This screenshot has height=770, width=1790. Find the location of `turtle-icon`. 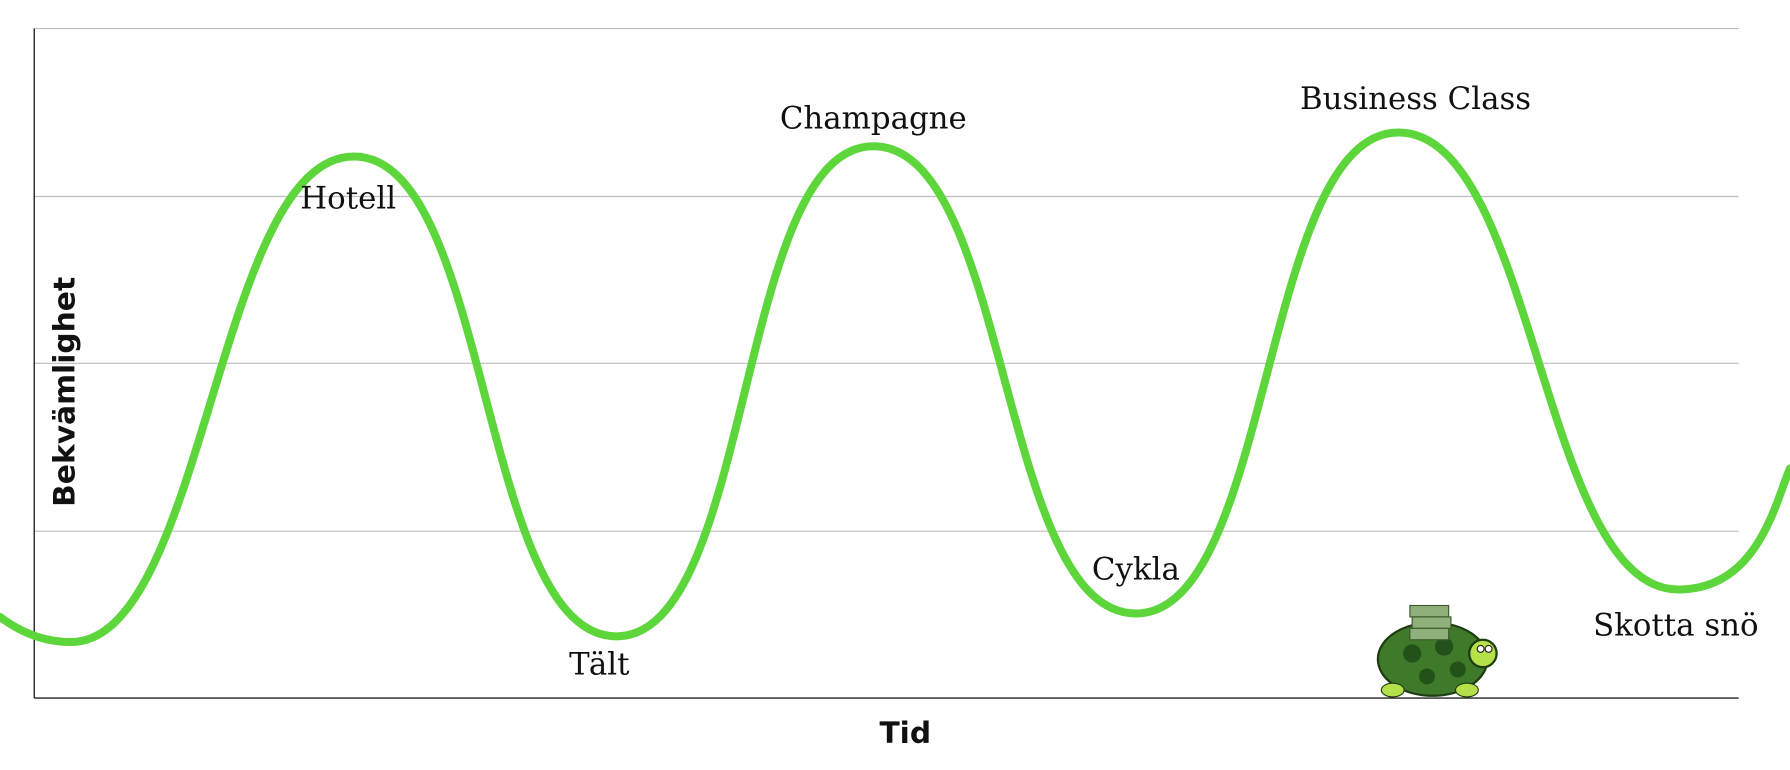

turtle-icon is located at coordinates (1437, 651).